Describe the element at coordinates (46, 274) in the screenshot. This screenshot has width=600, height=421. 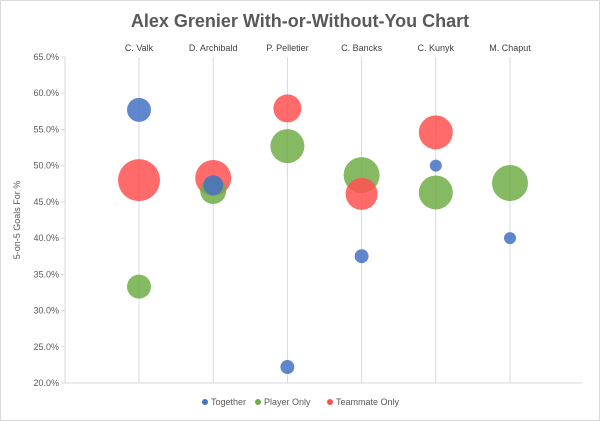
I see `y-tick-label: 35.0%` at that location.